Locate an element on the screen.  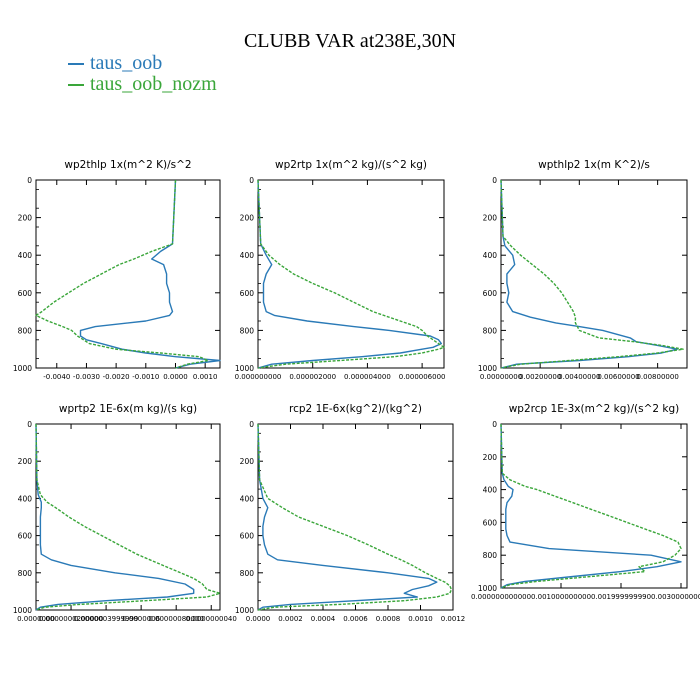
x-tick-label: 0.00000000 is located at coordinates (501, 377).